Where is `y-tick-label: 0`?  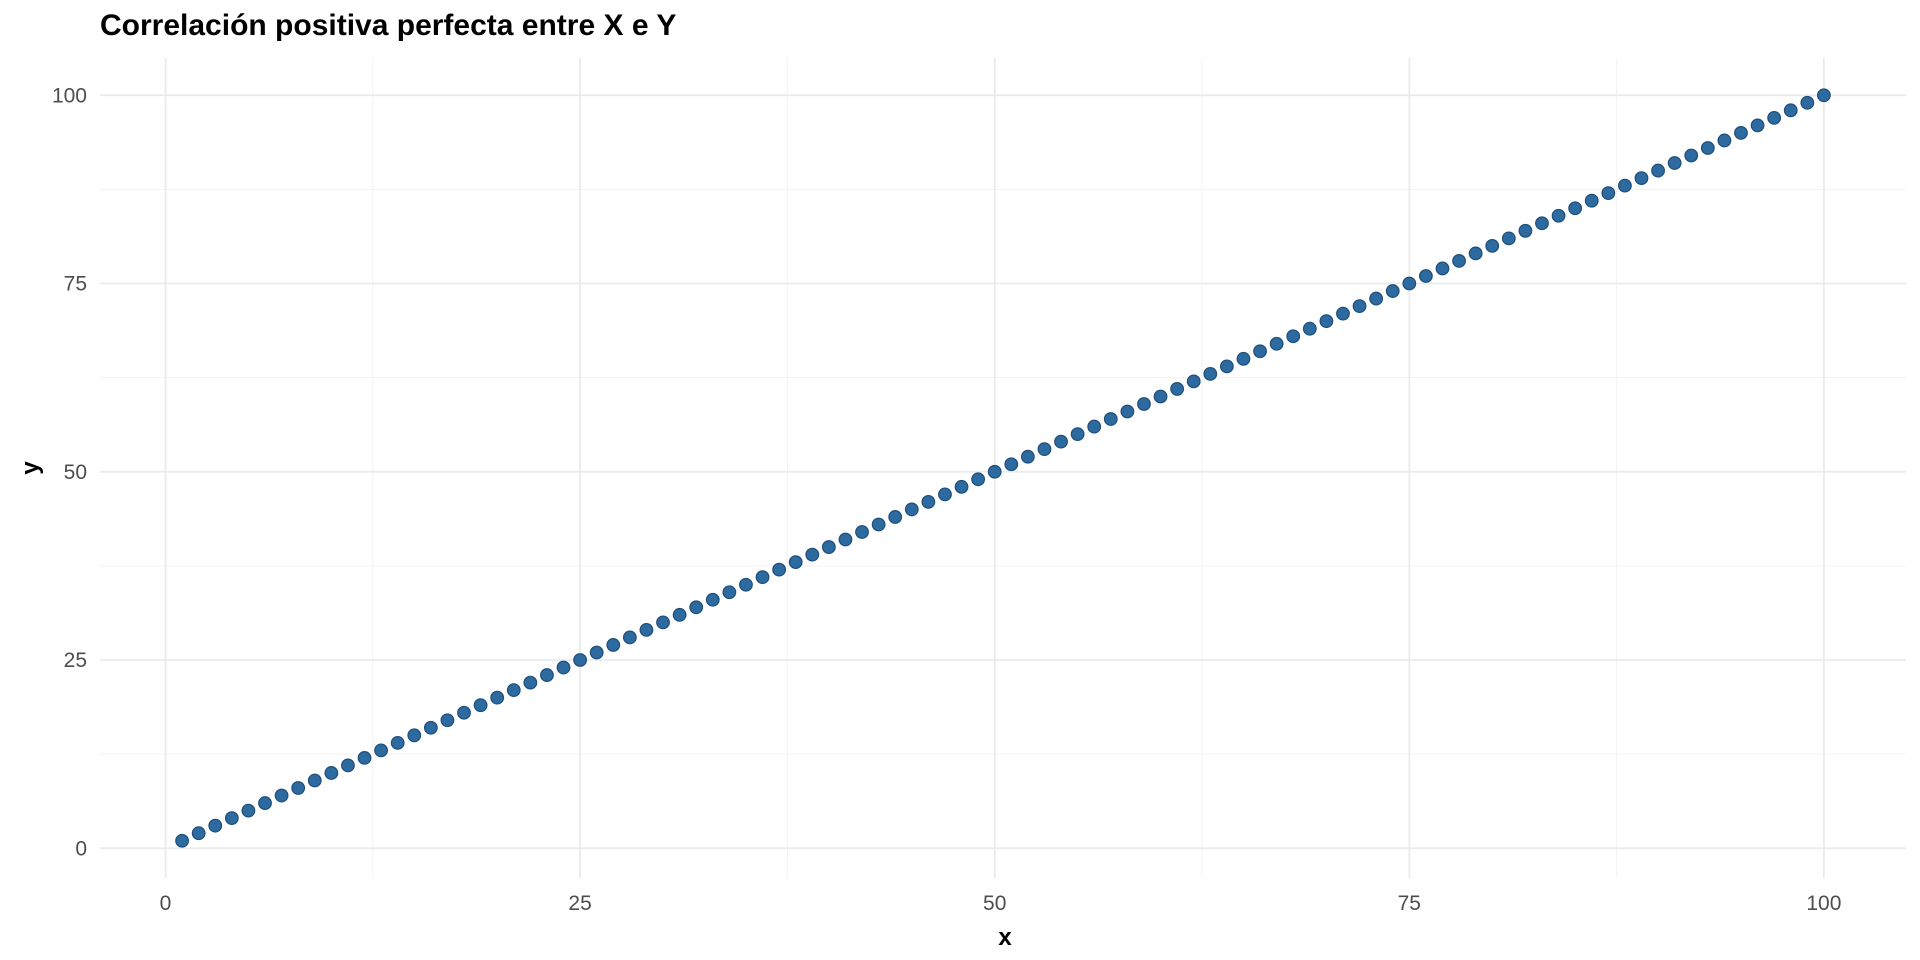
y-tick-label: 0 is located at coordinates (81, 848).